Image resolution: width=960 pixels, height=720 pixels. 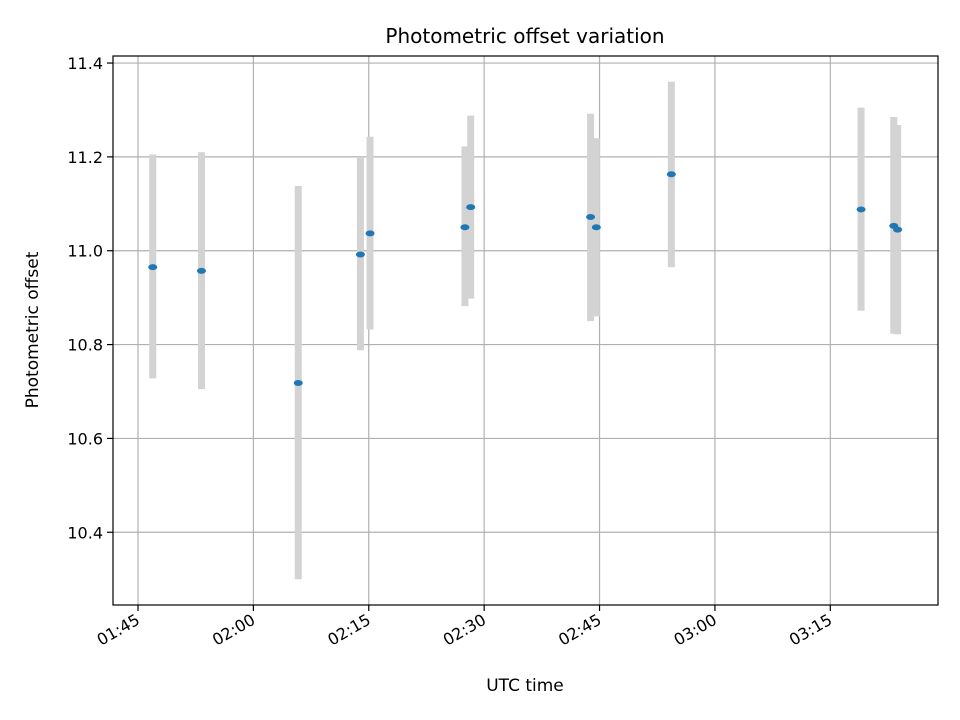 I want to click on chart-title: Photometric offset variation, so click(x=524, y=36).